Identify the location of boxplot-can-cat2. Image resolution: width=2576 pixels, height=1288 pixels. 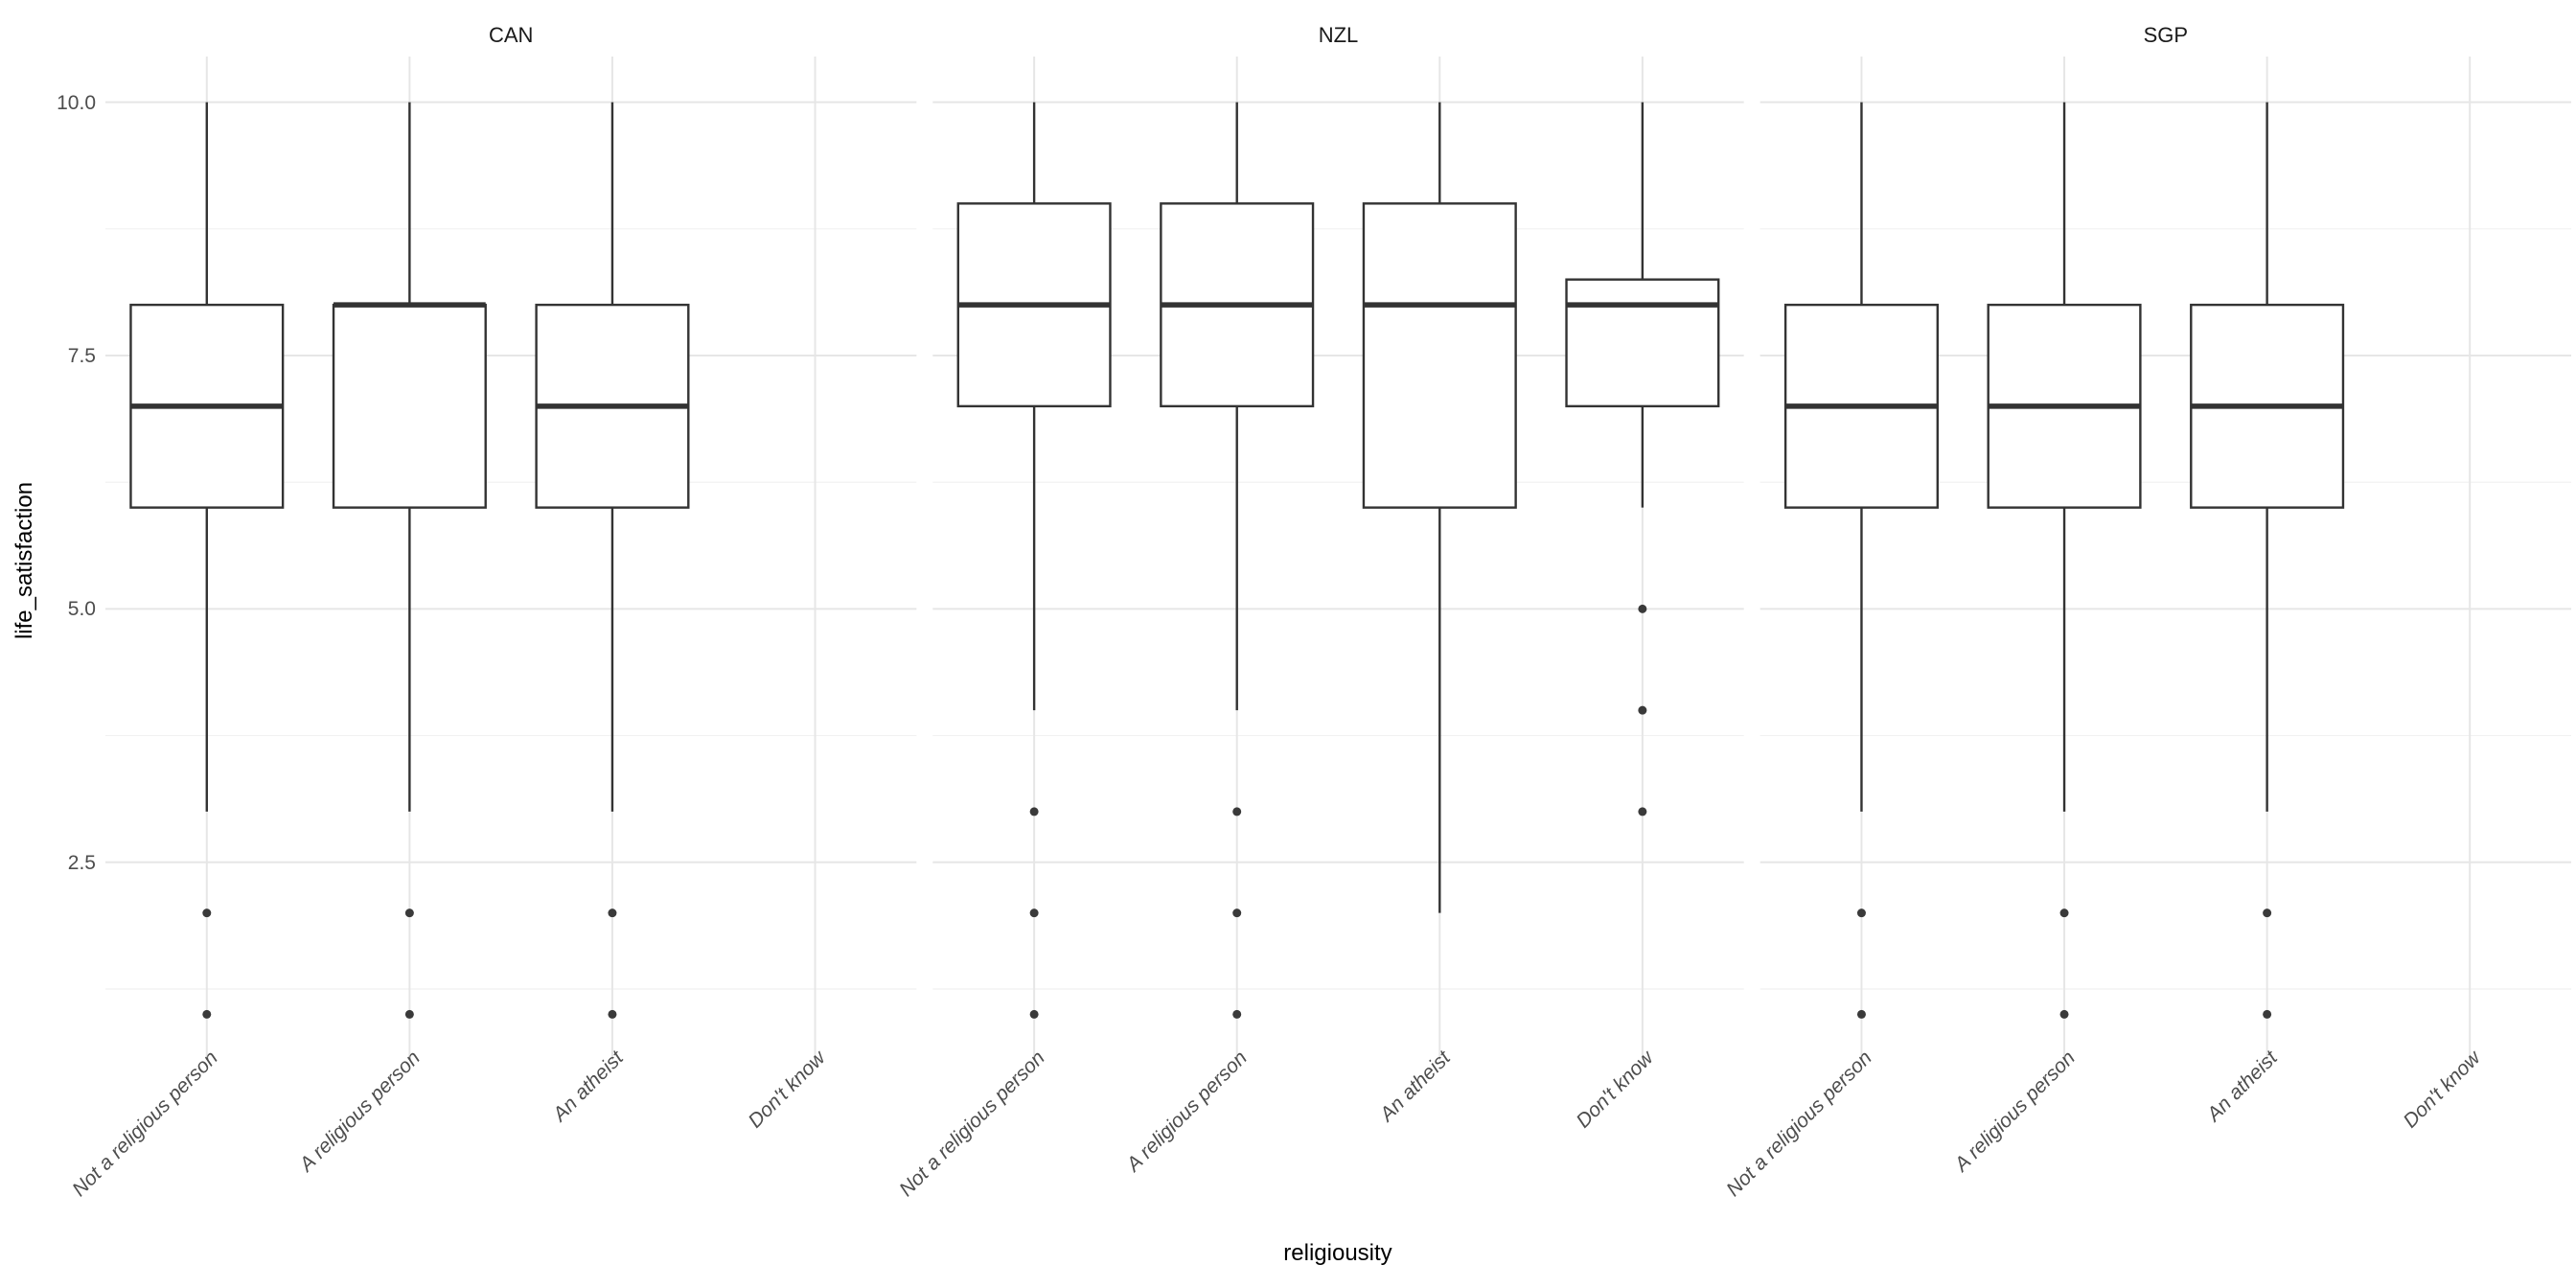
(409, 560).